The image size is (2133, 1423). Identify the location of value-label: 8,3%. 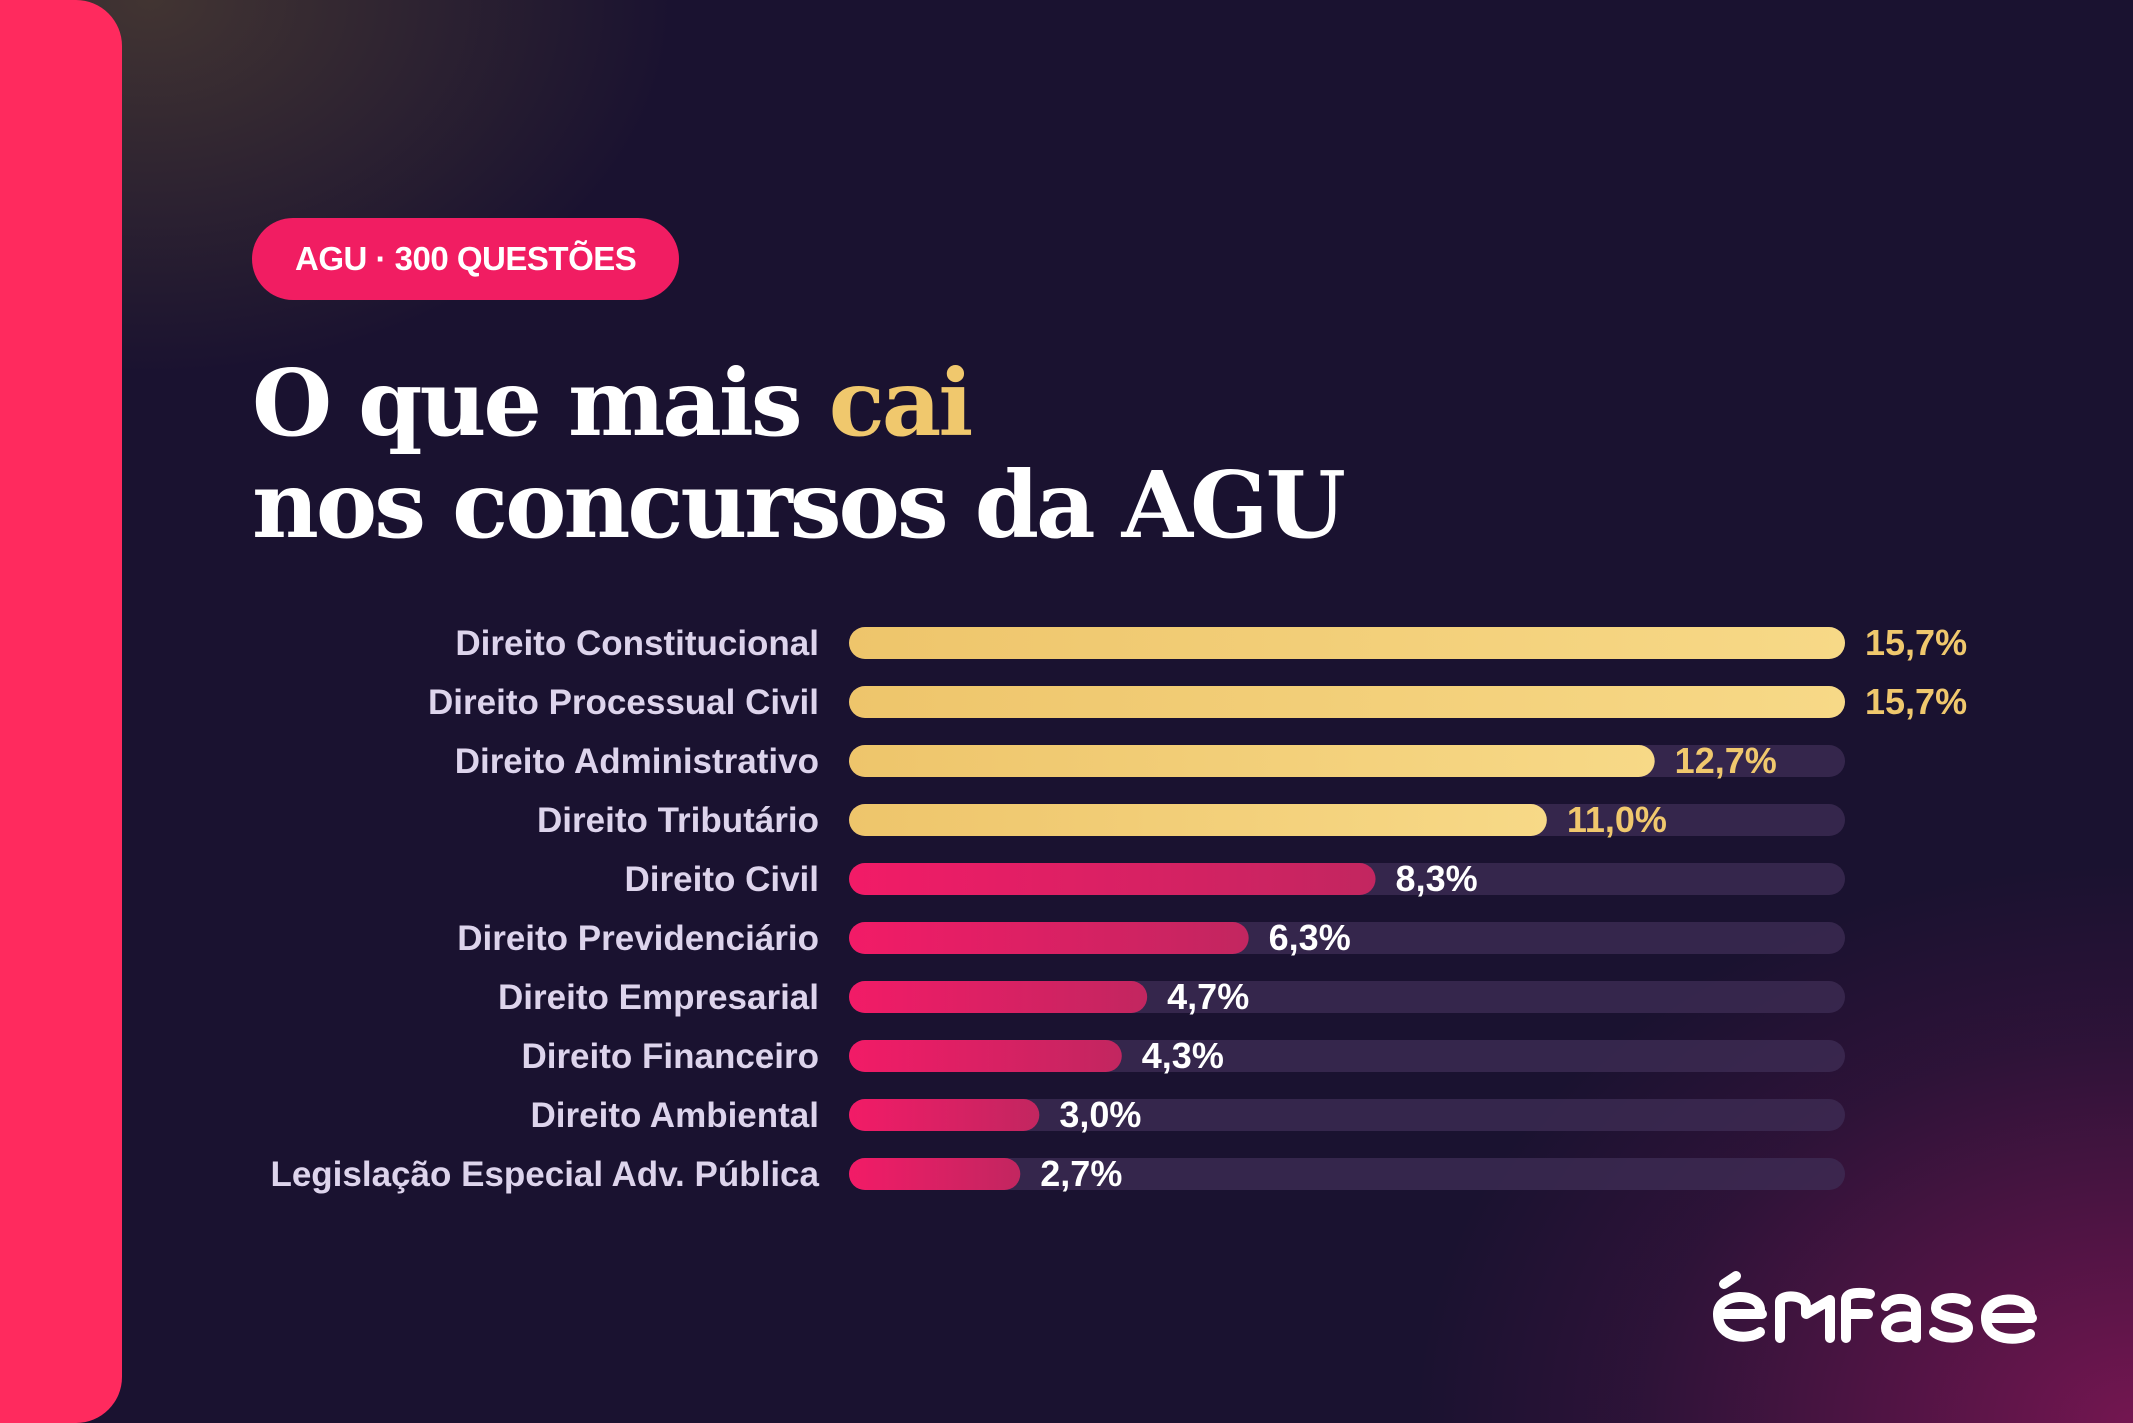
(1437, 878).